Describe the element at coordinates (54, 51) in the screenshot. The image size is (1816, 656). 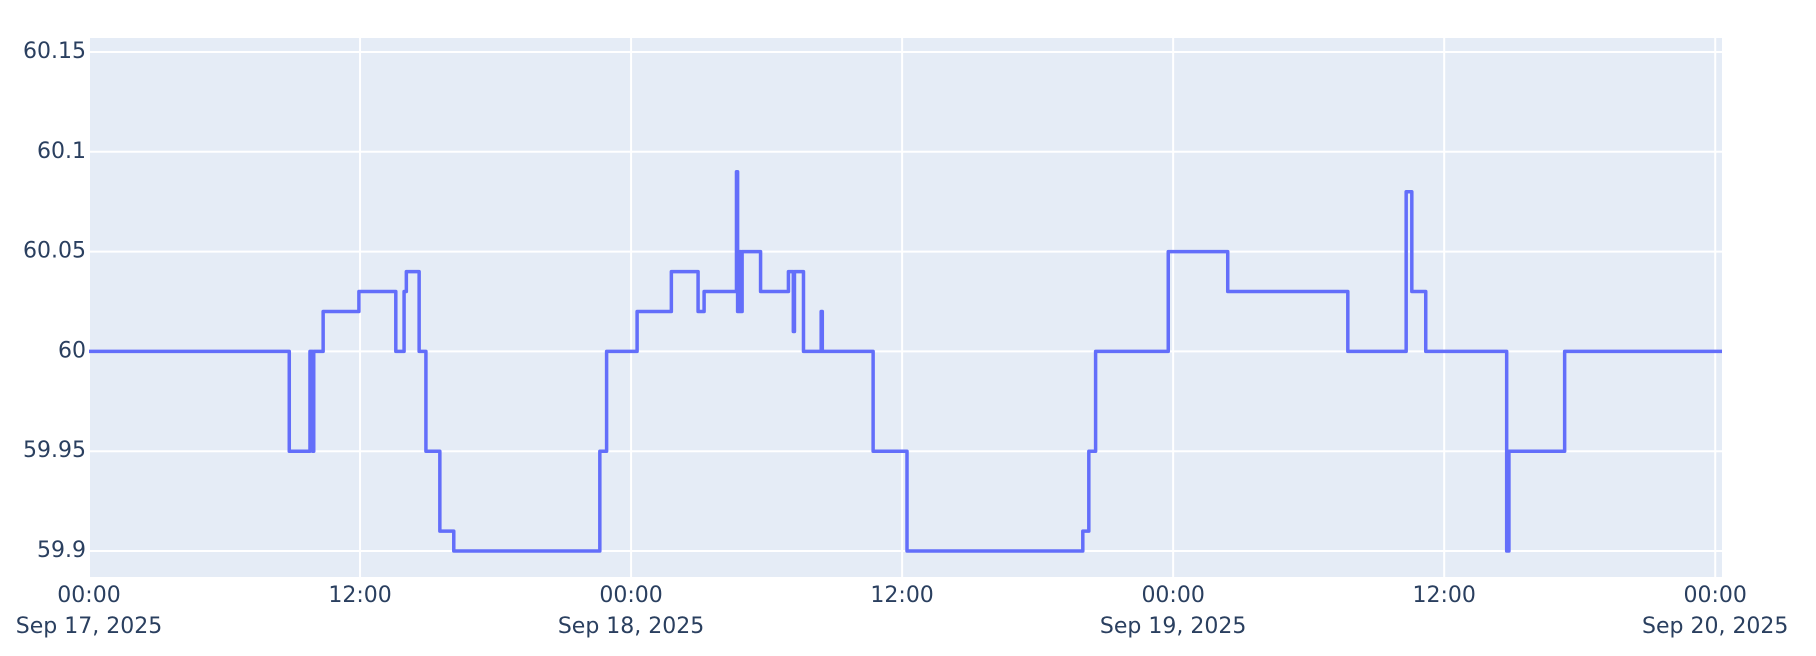
I see `y-tick-label: 60.15` at that location.